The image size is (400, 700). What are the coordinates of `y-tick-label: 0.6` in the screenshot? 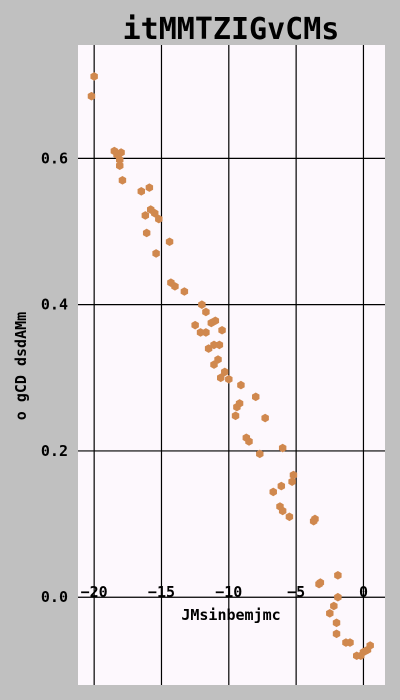 It's located at (54, 158).